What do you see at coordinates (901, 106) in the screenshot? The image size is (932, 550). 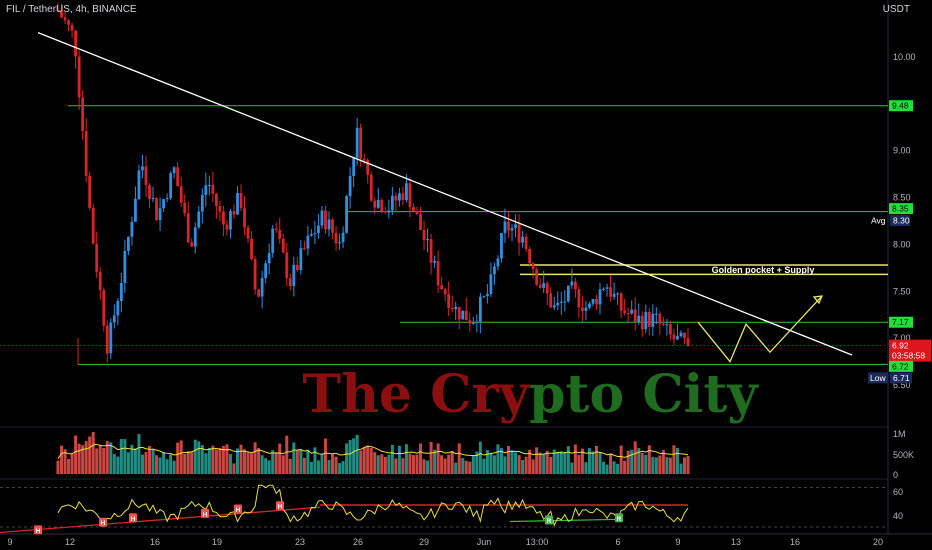 I see `level-948-badge` at bounding box center [901, 106].